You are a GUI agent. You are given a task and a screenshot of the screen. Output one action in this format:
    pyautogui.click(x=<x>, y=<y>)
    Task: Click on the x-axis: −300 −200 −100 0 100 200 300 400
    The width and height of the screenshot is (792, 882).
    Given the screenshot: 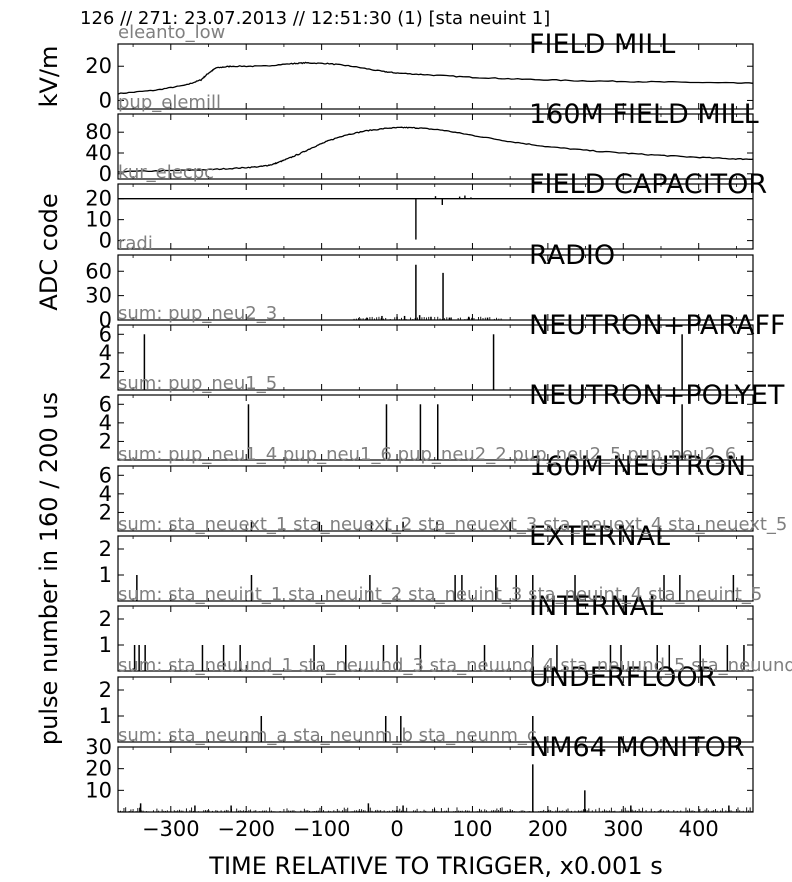 What is the action you would take?
    pyautogui.click(x=430, y=829)
    